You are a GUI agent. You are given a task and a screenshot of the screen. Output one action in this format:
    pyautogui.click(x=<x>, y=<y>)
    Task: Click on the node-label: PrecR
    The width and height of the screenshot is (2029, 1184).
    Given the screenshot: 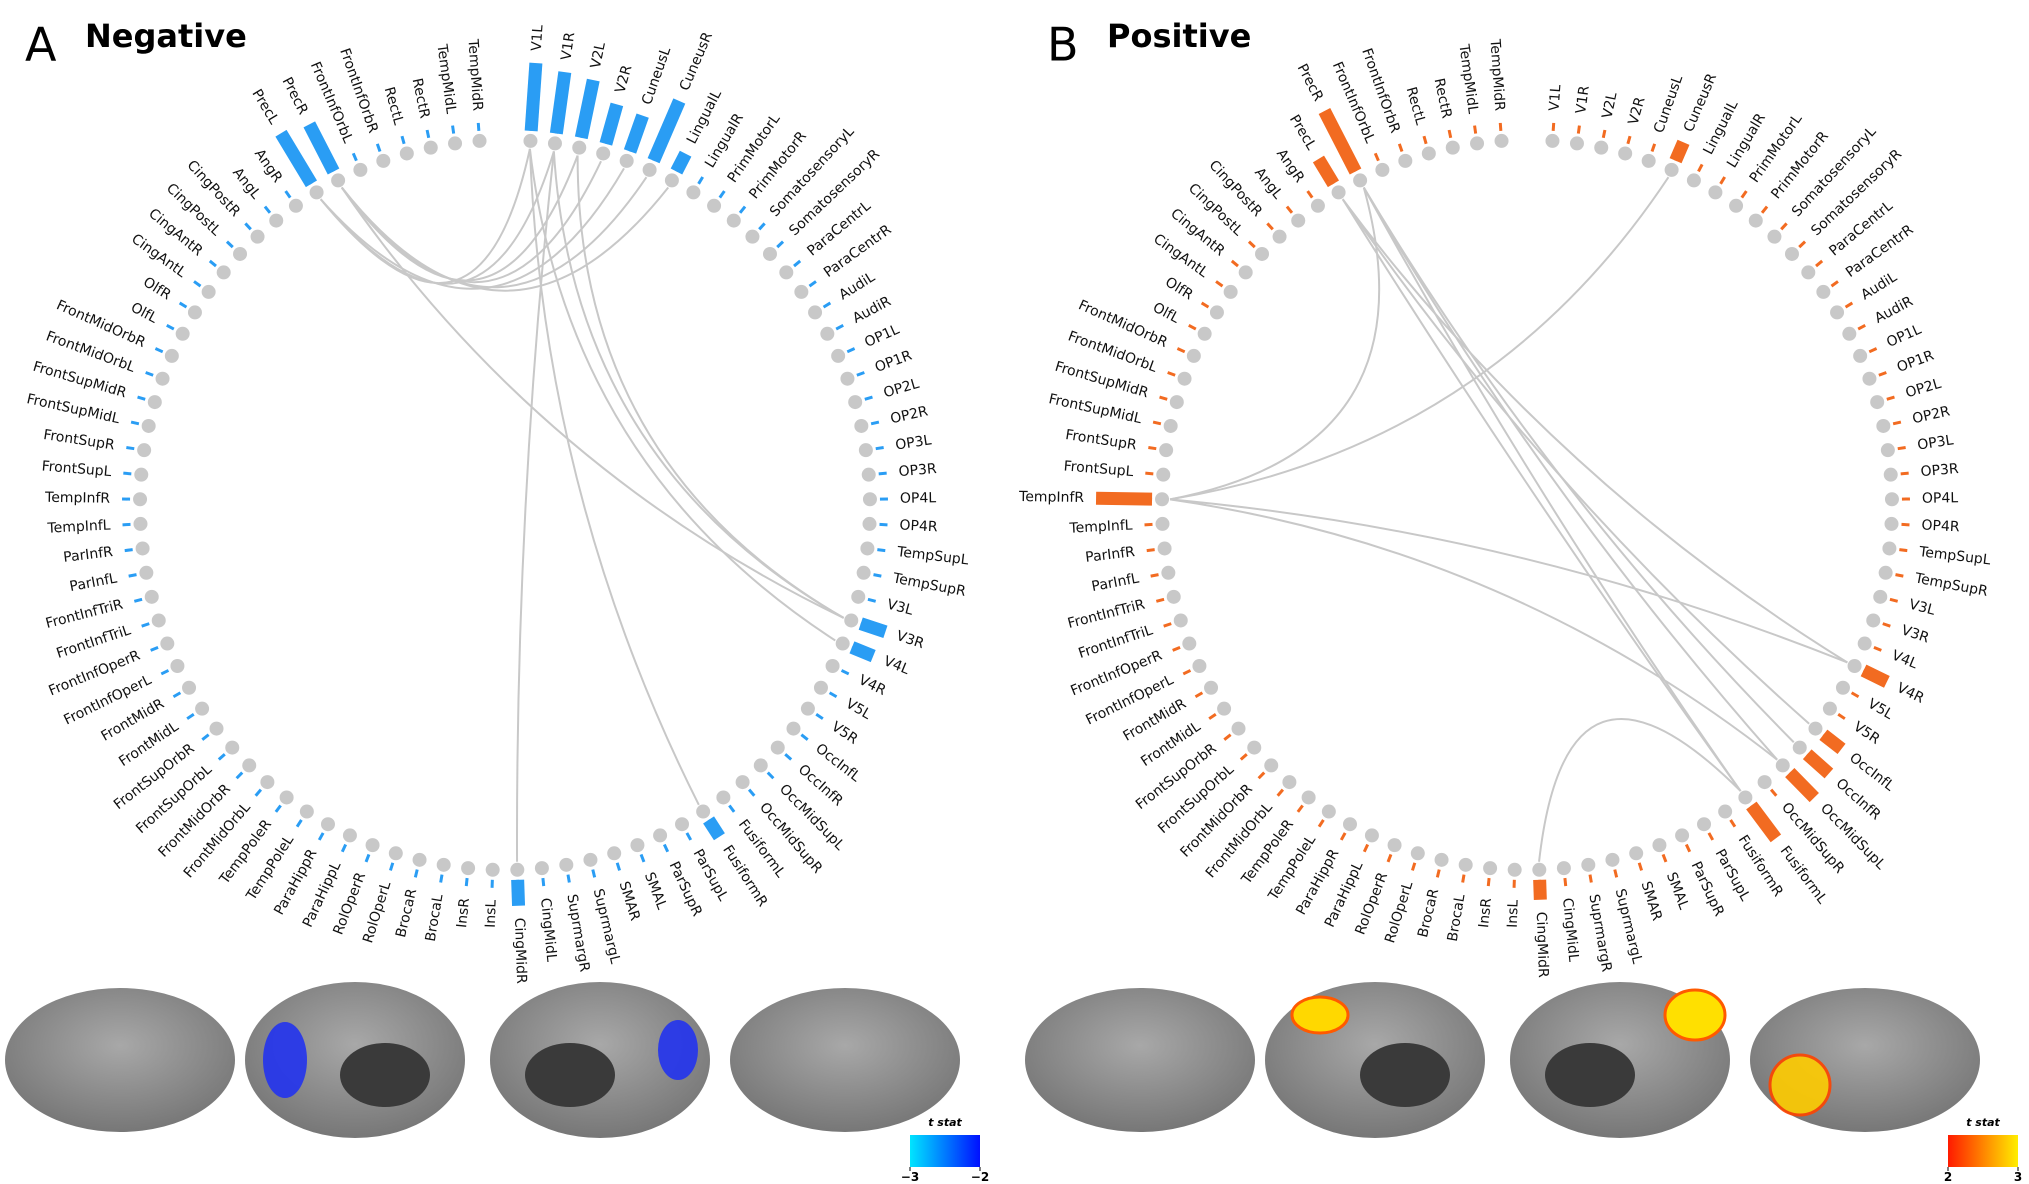 What is the action you would take?
    pyautogui.click(x=295, y=96)
    